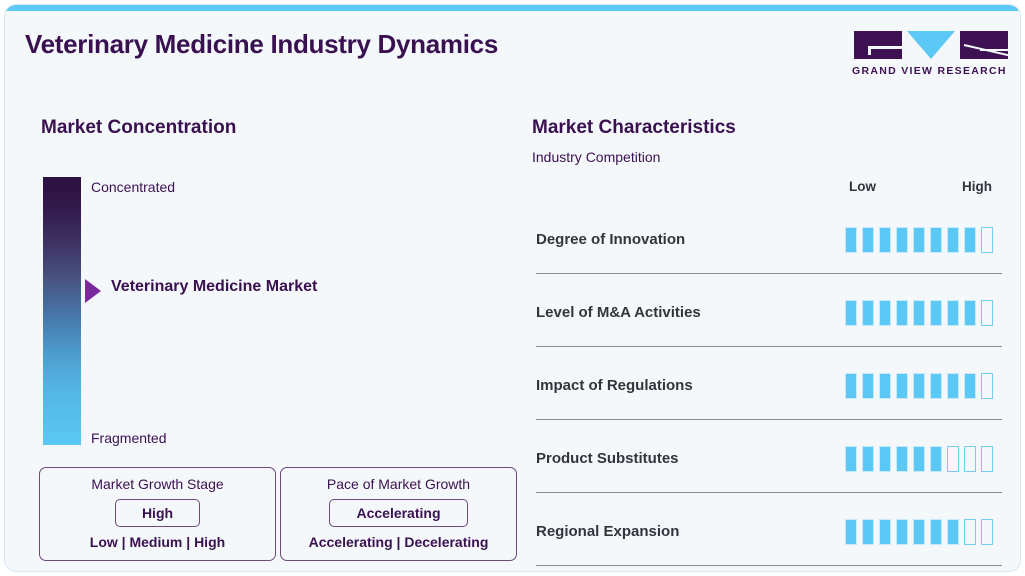 This screenshot has height=576, width=1025. Describe the element at coordinates (157, 484) in the screenshot. I see `market-growth-stage-caption: Market Growth Stage` at that location.